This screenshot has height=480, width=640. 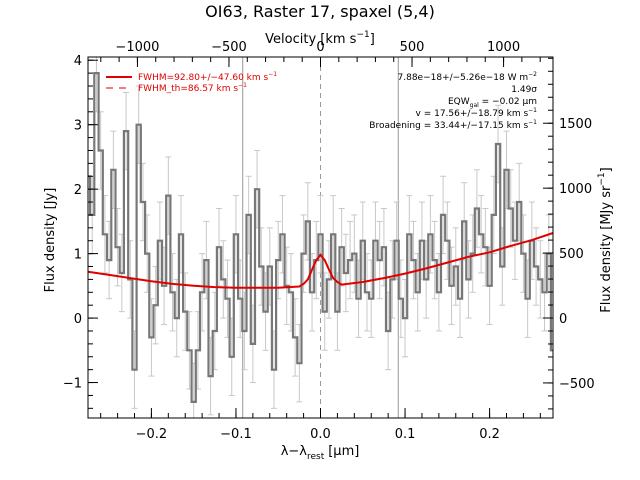 What do you see at coordinates (320, 11) in the screenshot?
I see `chart-title: OI63, Raster 17, spaxel (5,4)` at bounding box center [320, 11].